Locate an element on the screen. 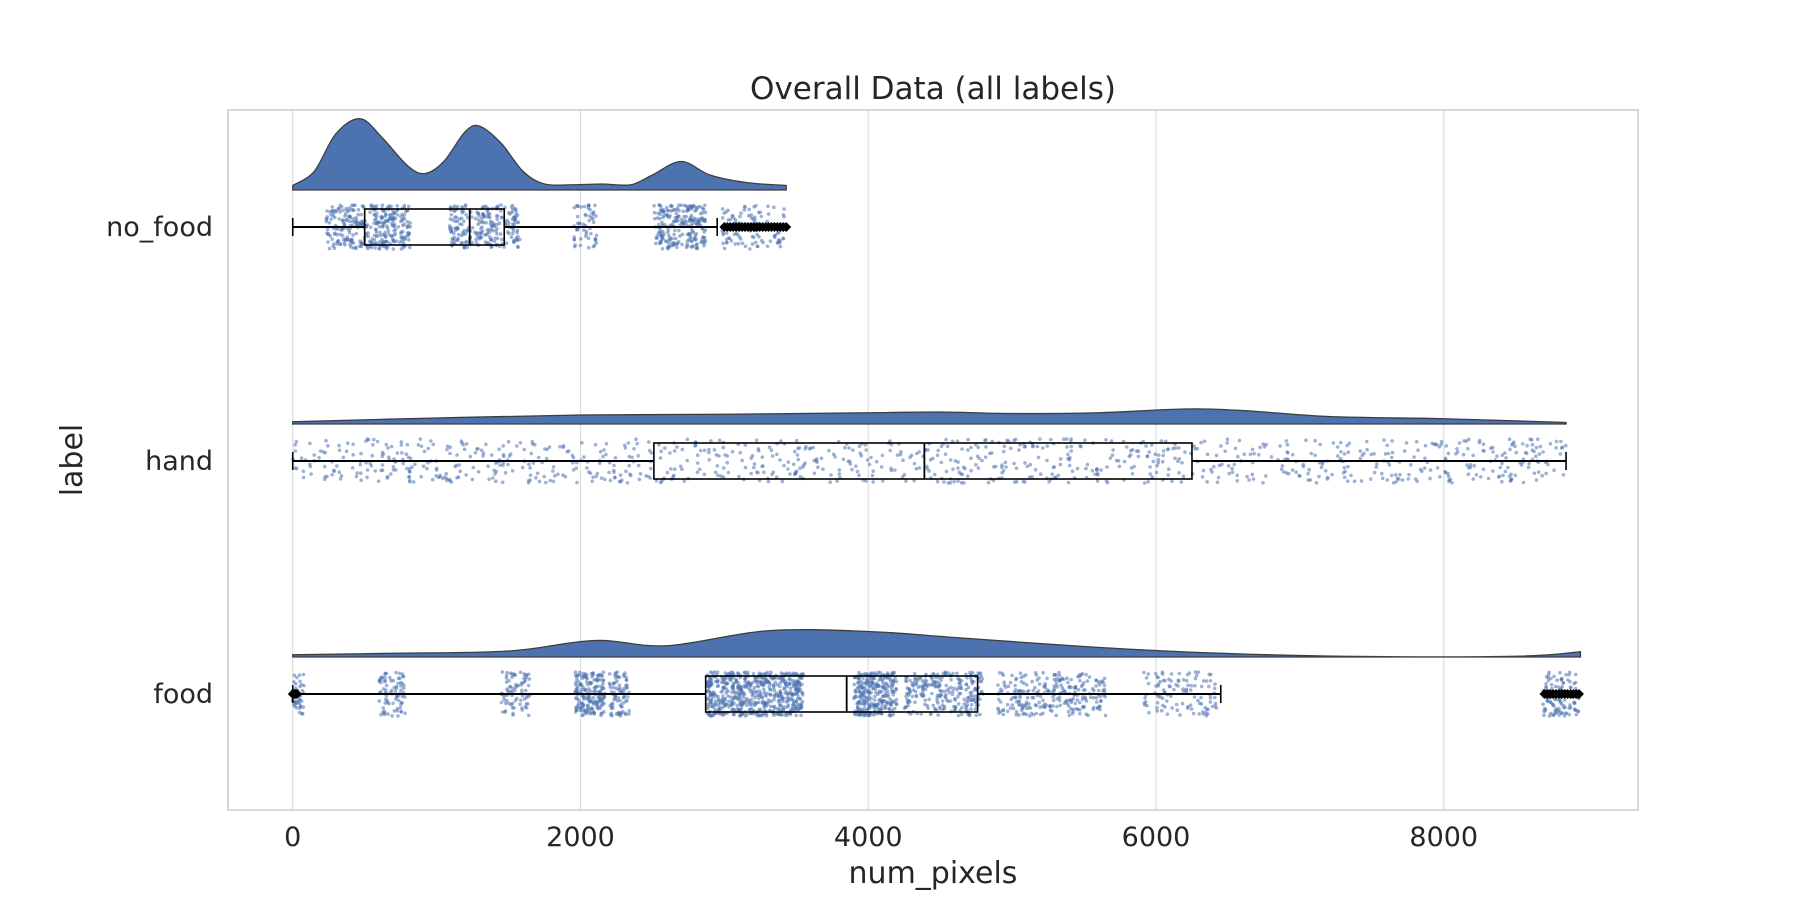 Image resolution: width=1800 pixels, height=904 pixels. density-cloud is located at coordinates (929, 416).